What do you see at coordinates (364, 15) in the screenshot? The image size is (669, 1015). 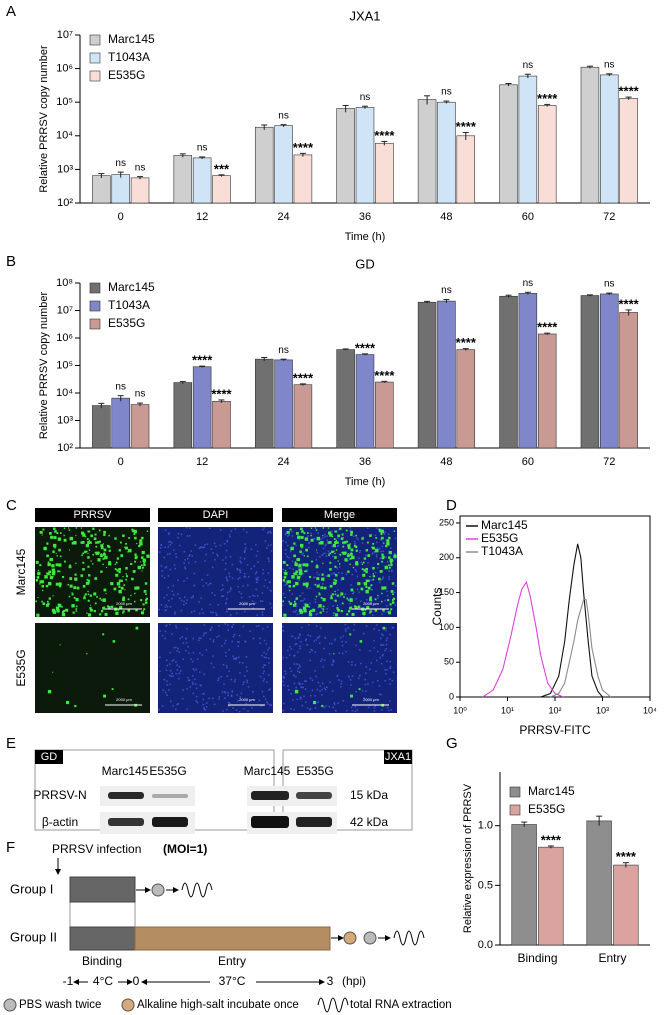 I see `chart-title: JXA1` at bounding box center [364, 15].